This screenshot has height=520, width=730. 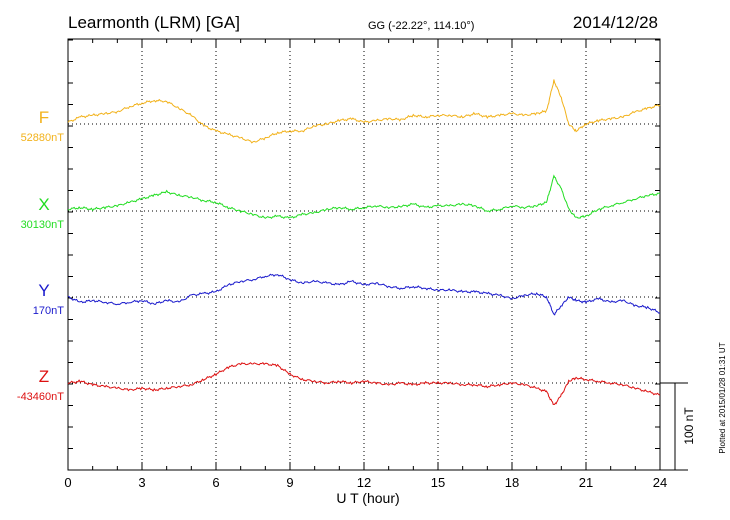 What do you see at coordinates (43, 138) in the screenshot?
I see `series-baseline-F: 52880nT` at bounding box center [43, 138].